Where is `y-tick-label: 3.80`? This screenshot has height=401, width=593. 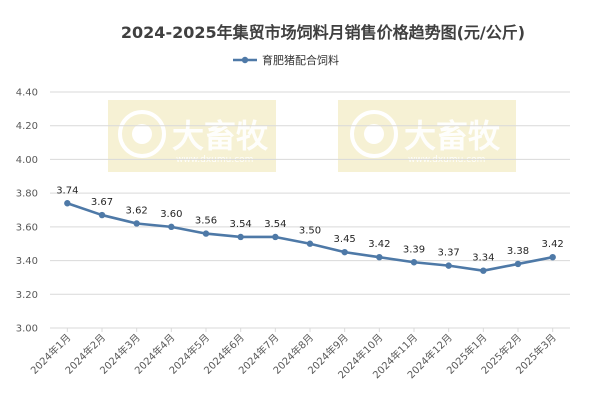
y-tick-label: 3.80 is located at coordinates (27, 194).